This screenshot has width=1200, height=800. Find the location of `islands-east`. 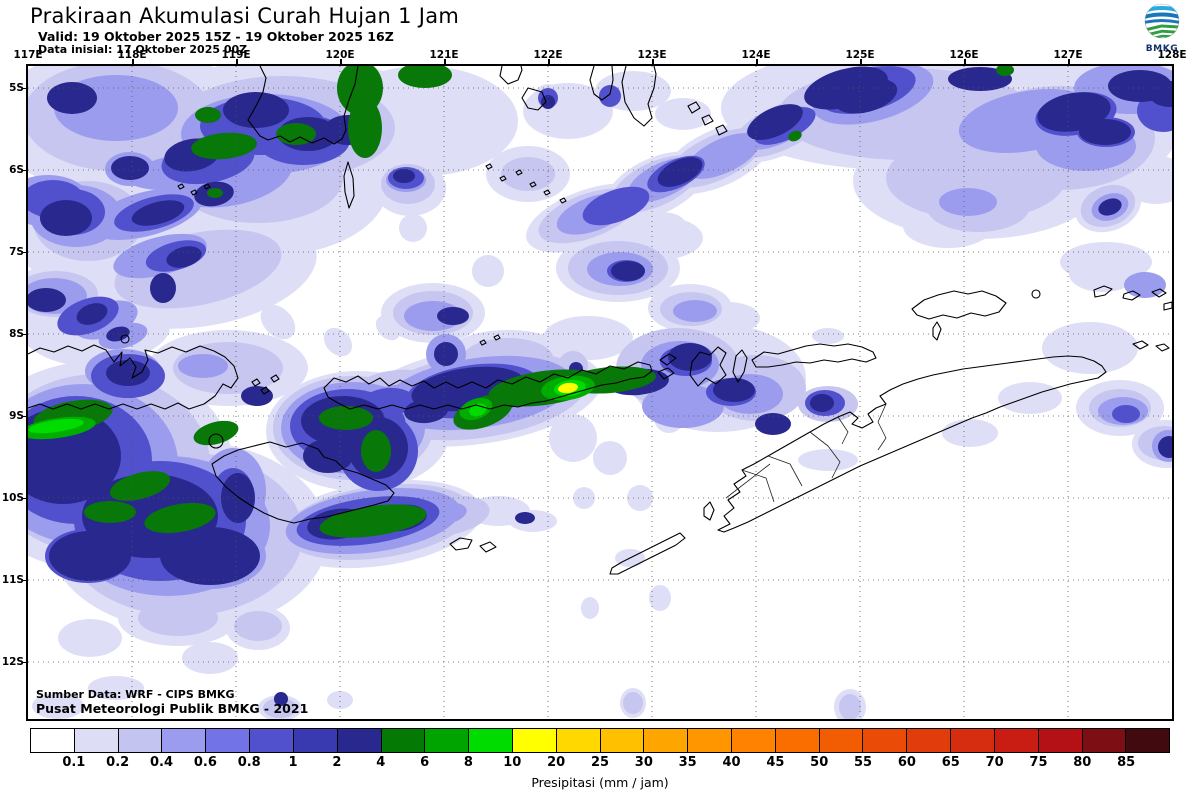

islands-east is located at coordinates (1132, 318).